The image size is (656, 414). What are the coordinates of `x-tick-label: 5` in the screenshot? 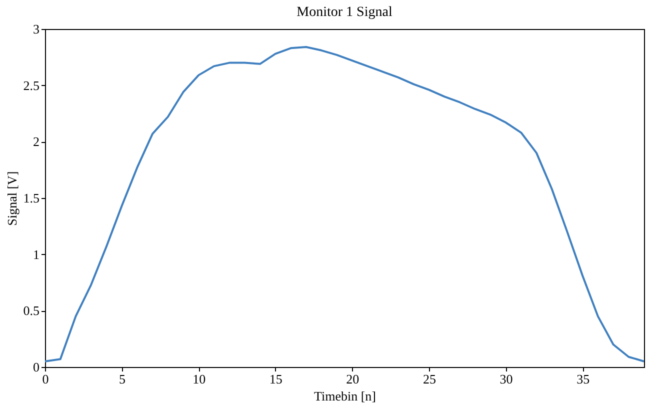 It's located at (122, 379).